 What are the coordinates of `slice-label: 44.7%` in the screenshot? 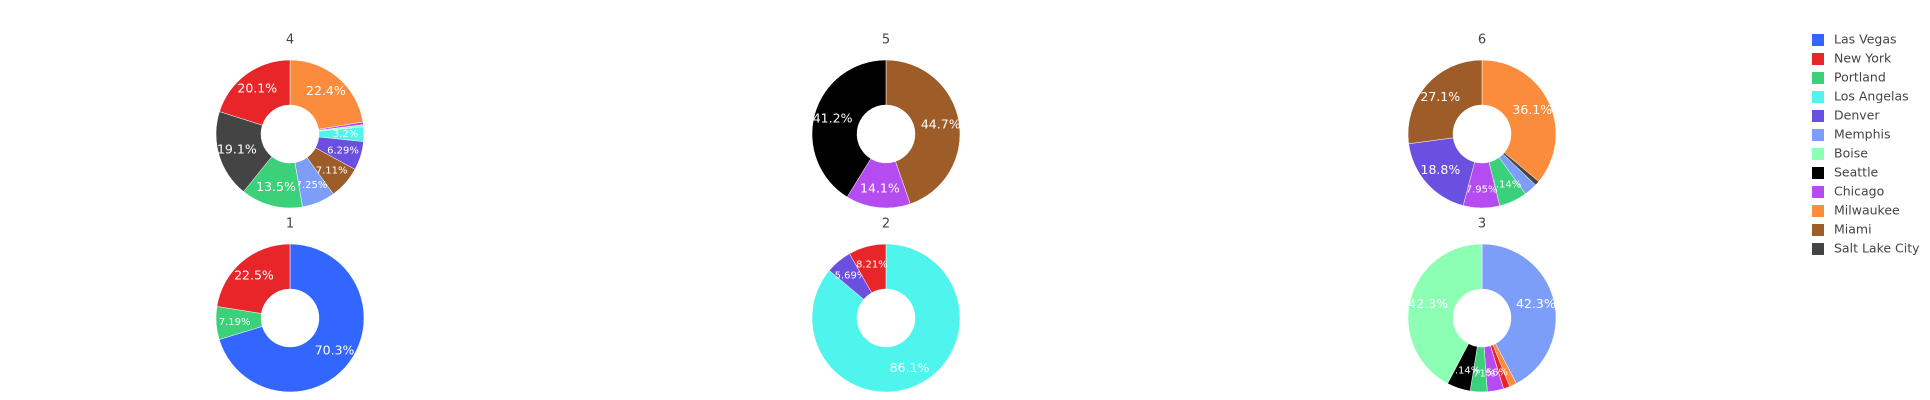 It's located at (941, 123).